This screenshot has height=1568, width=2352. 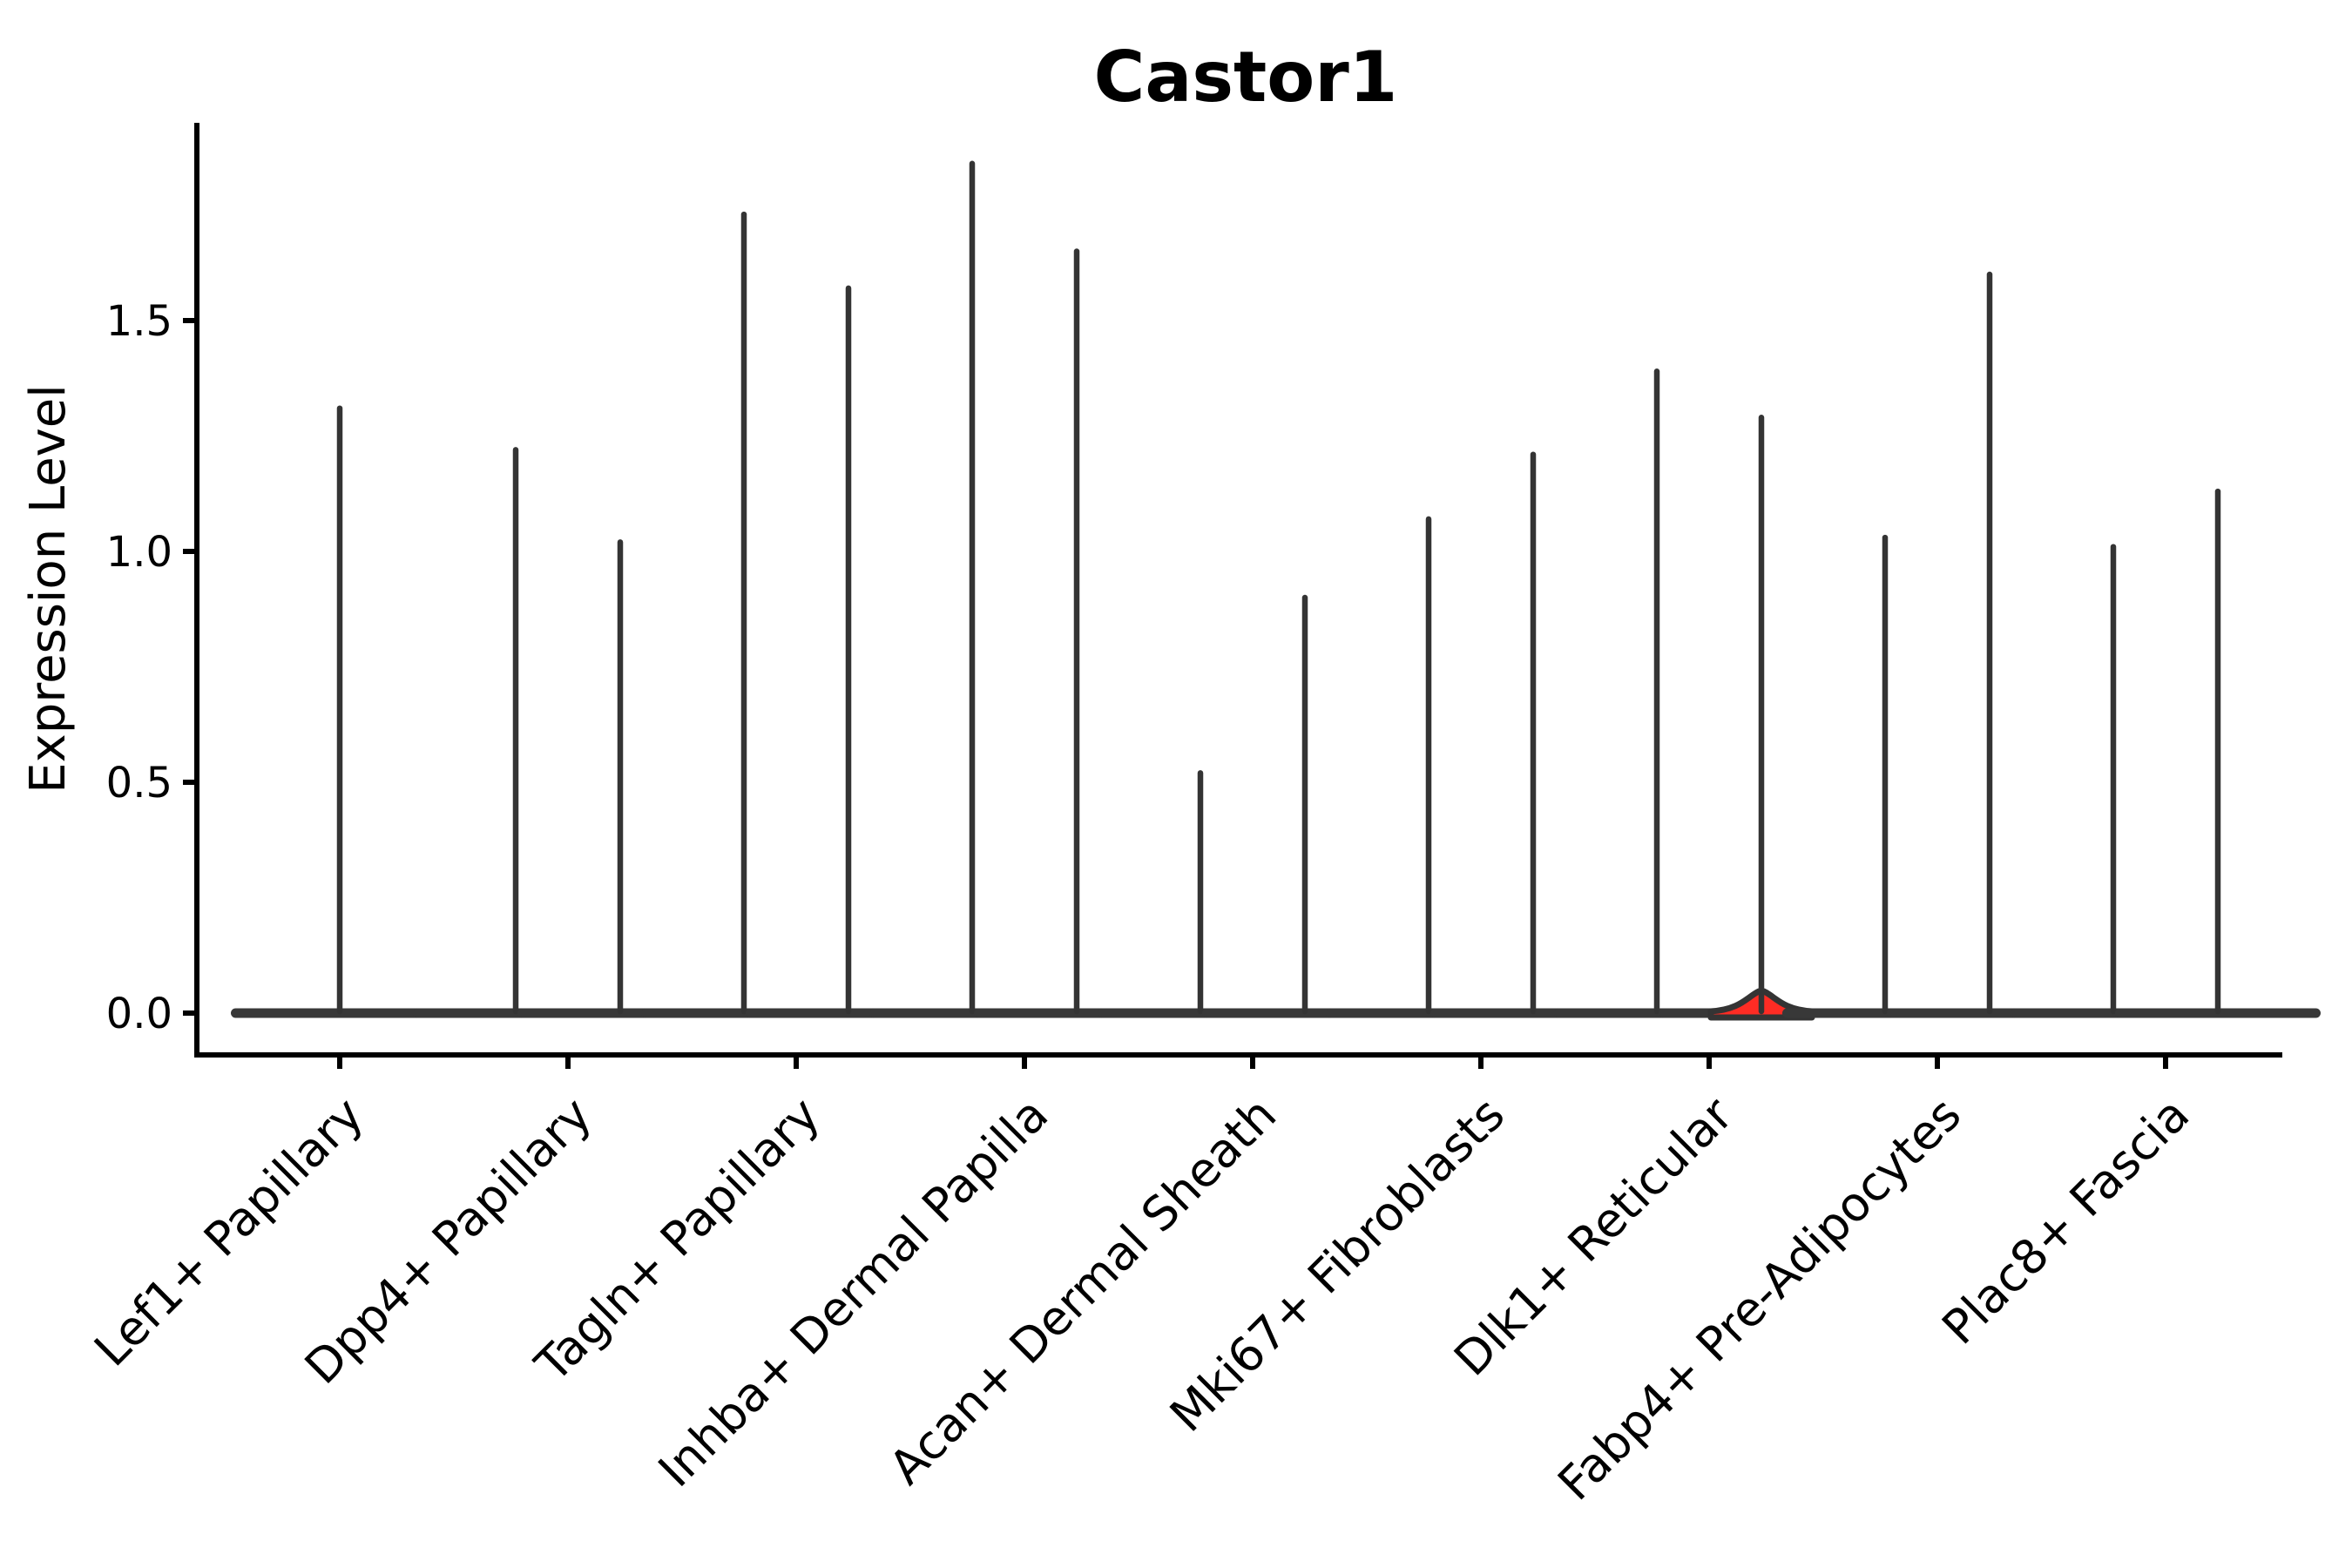 What do you see at coordinates (139, 1014) in the screenshot?
I see `y-tick-label: 0.0` at bounding box center [139, 1014].